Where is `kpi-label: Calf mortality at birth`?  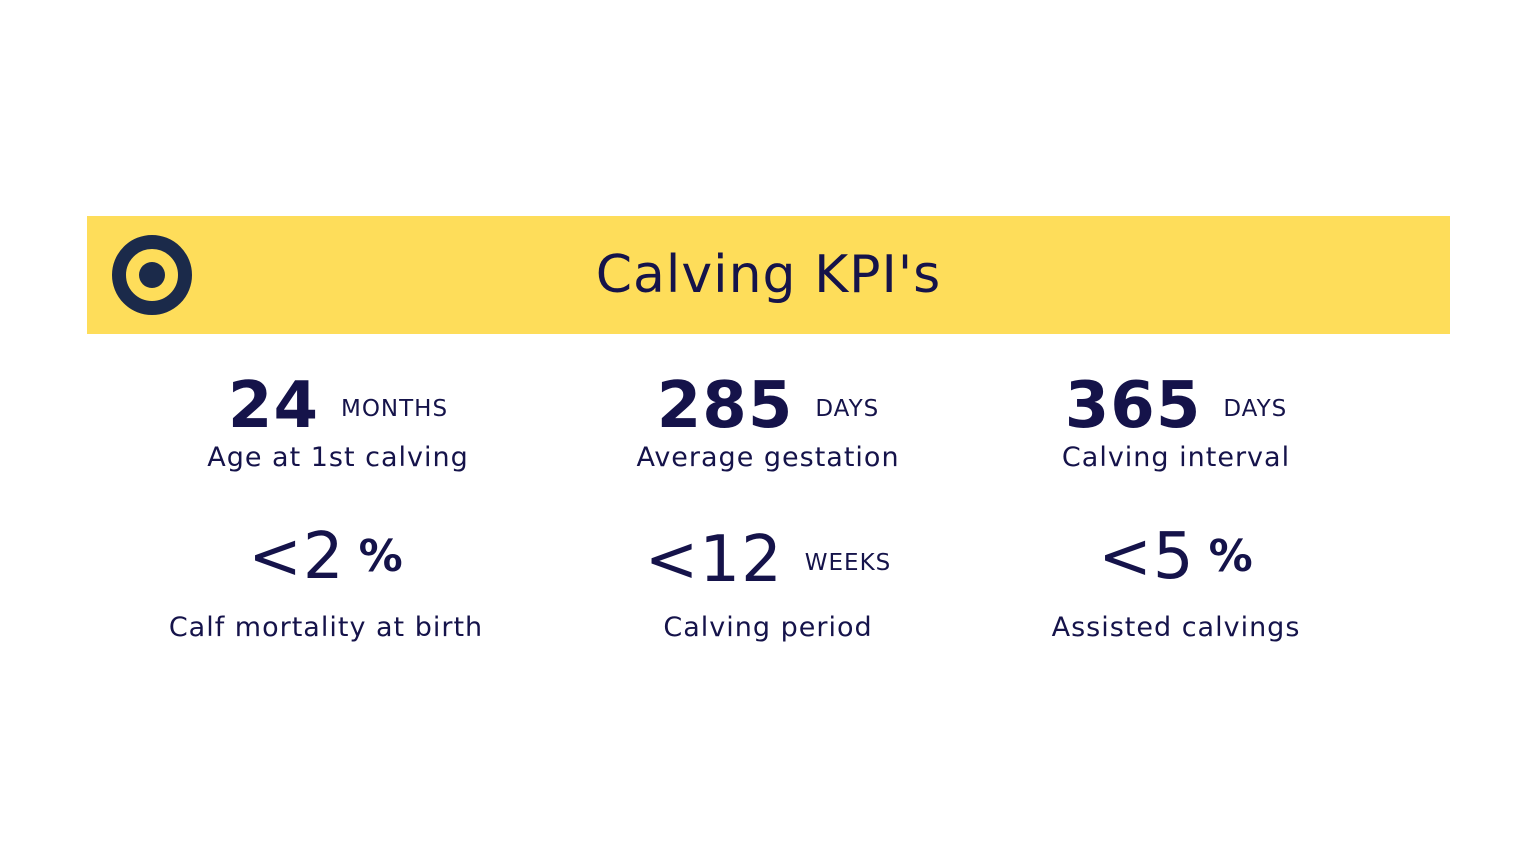
kpi-label: Calf mortality at birth is located at coordinates (326, 627).